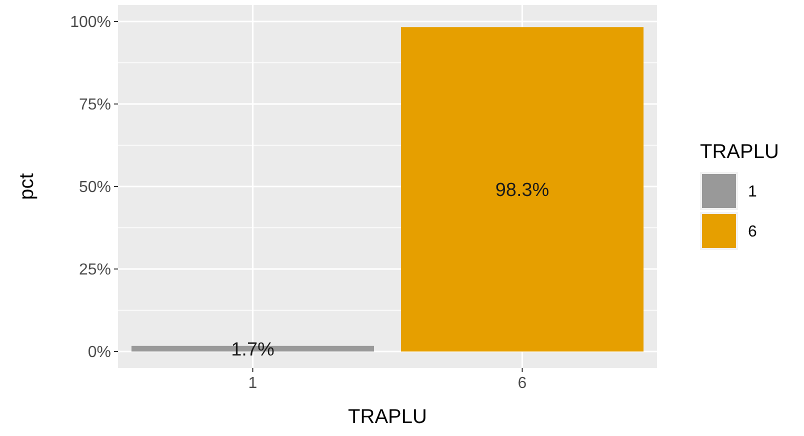 The image size is (804, 436). Describe the element at coordinates (94, 270) in the screenshot. I see `y-tick-label: 25%` at that location.